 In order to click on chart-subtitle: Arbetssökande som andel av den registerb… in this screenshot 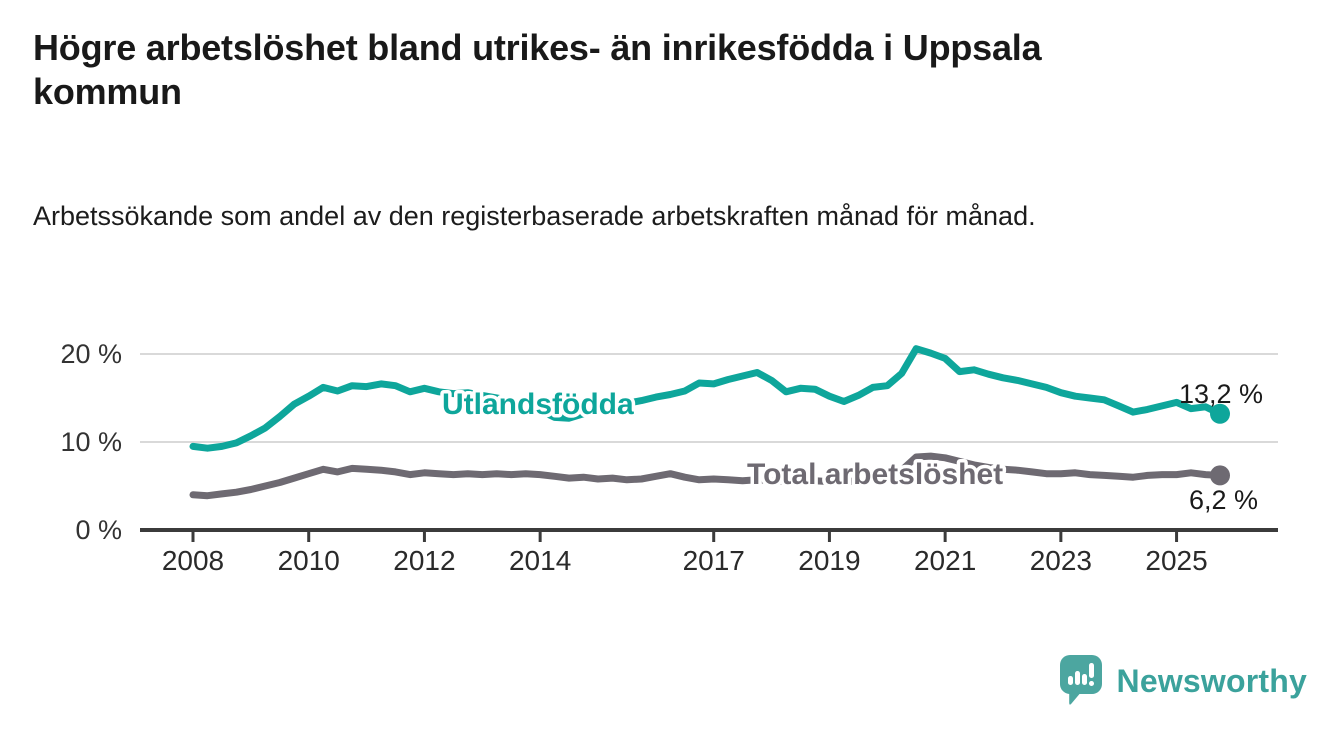, I will do `click(534, 216)`.